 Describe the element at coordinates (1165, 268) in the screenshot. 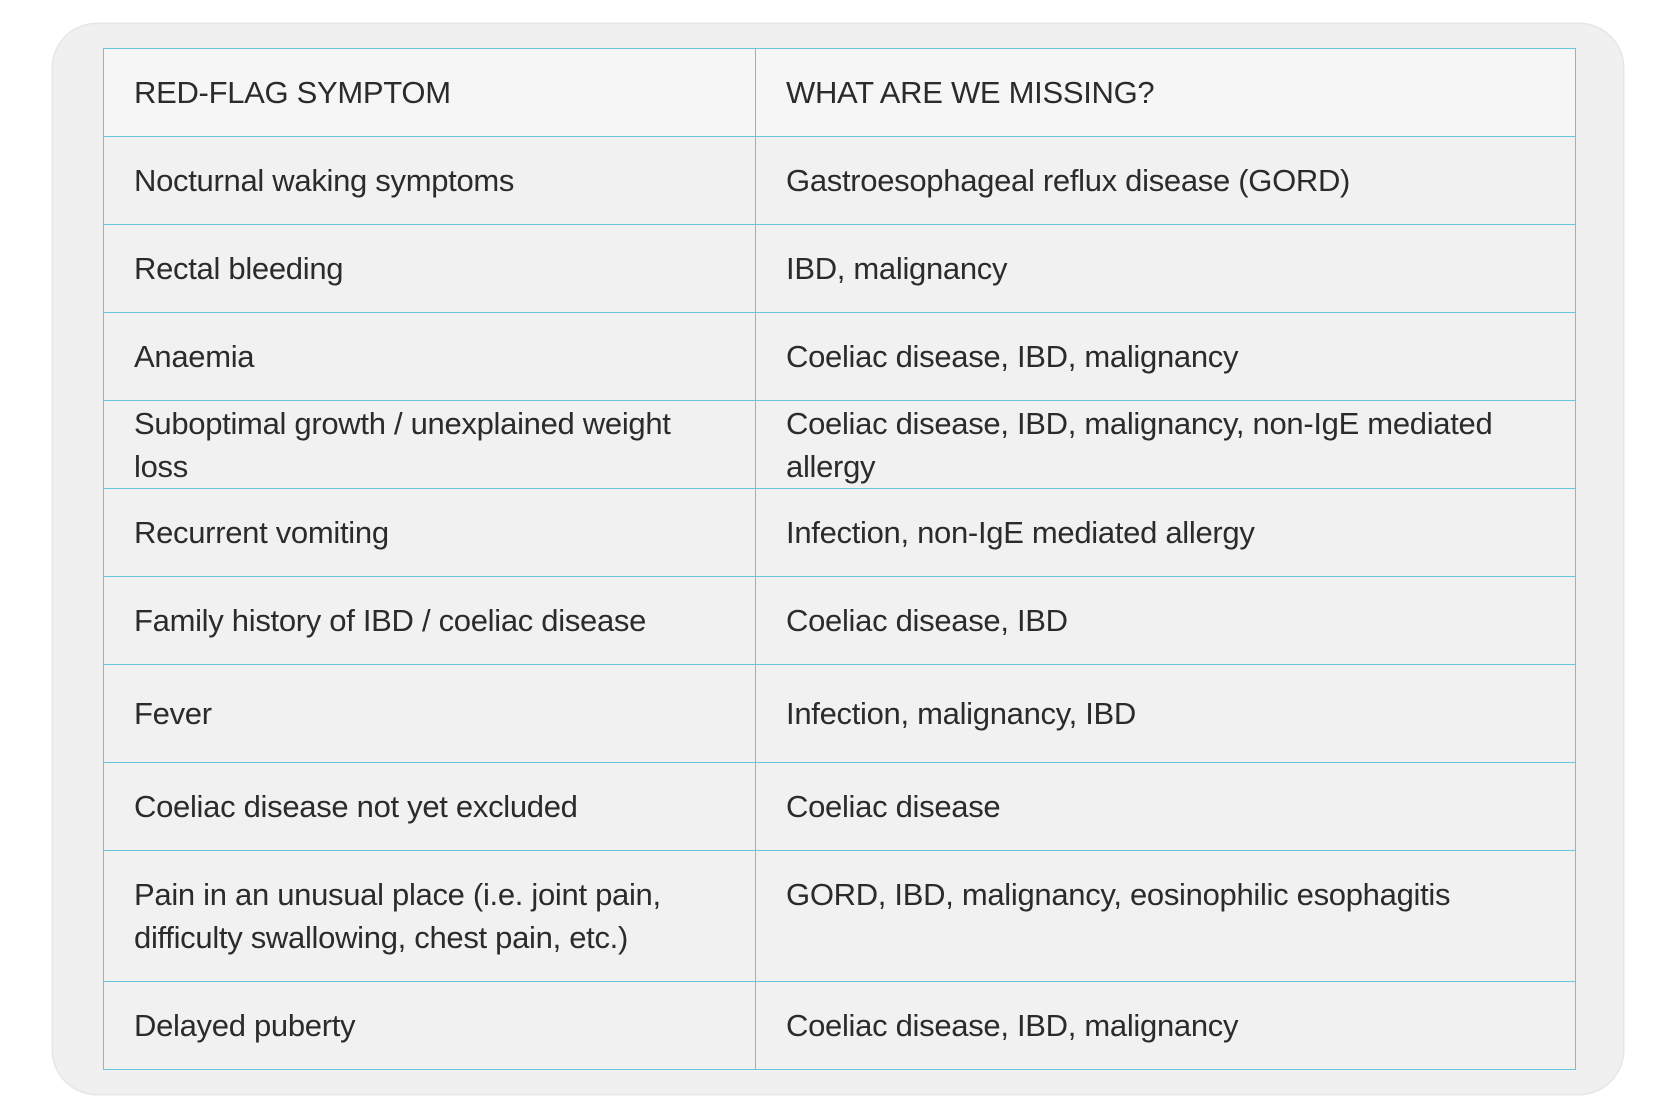

I see `missing-cell: IBD, malignancy` at that location.